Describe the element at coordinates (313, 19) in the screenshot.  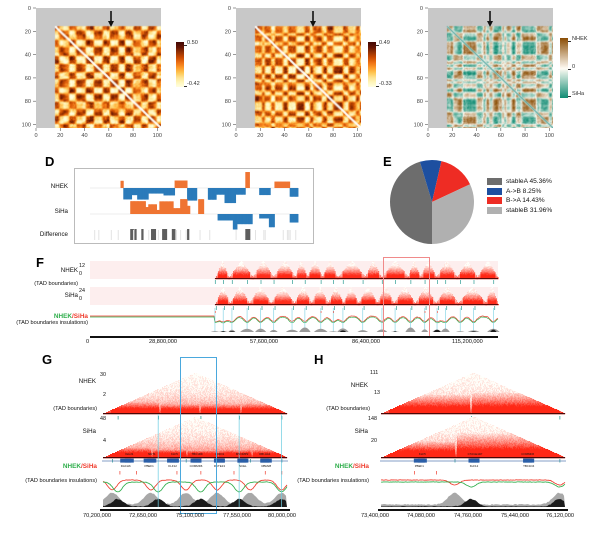
I see `down-arrow-icon` at that location.